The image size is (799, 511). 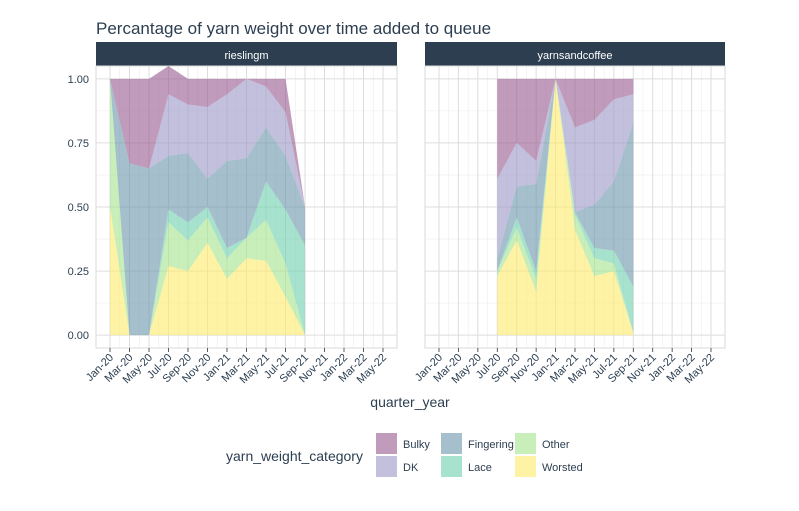 I want to click on y-tick-label: 0.00, so click(x=78, y=336).